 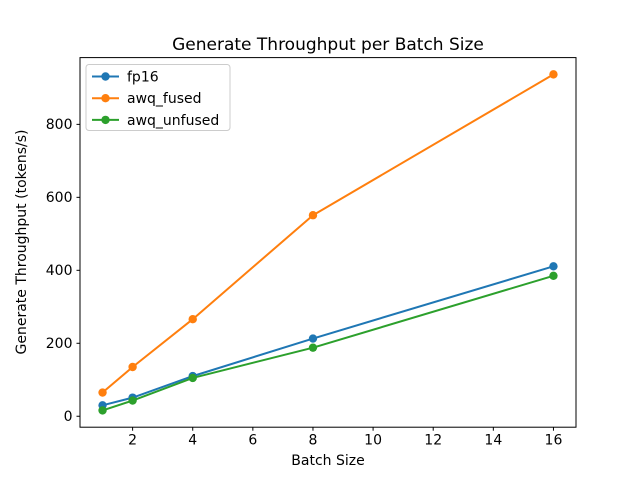 I want to click on legend-label-fp16: fp16, so click(x=143, y=78).